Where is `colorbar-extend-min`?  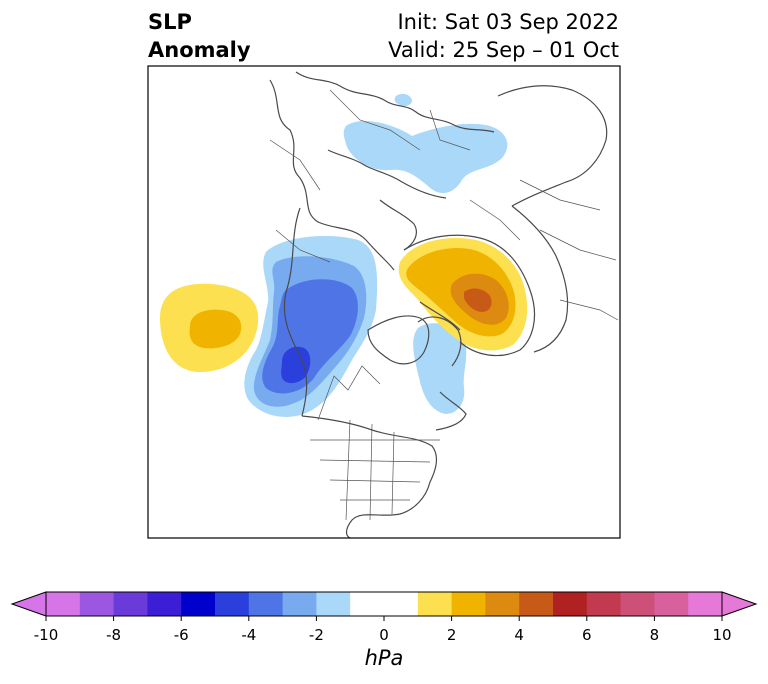
colorbar-extend-min is located at coordinates (28, 604).